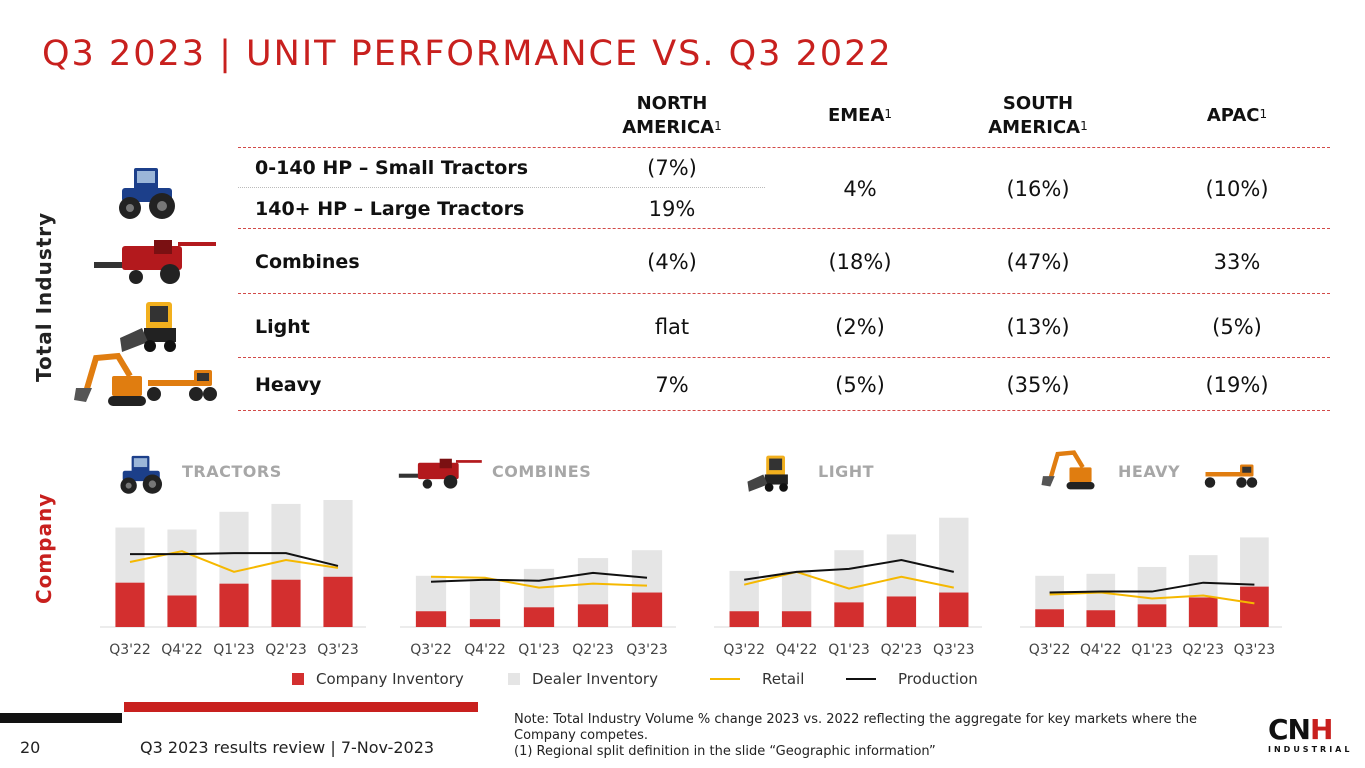 This screenshot has height=768, width=1365. I want to click on legend-production: Production, so click(912, 679).